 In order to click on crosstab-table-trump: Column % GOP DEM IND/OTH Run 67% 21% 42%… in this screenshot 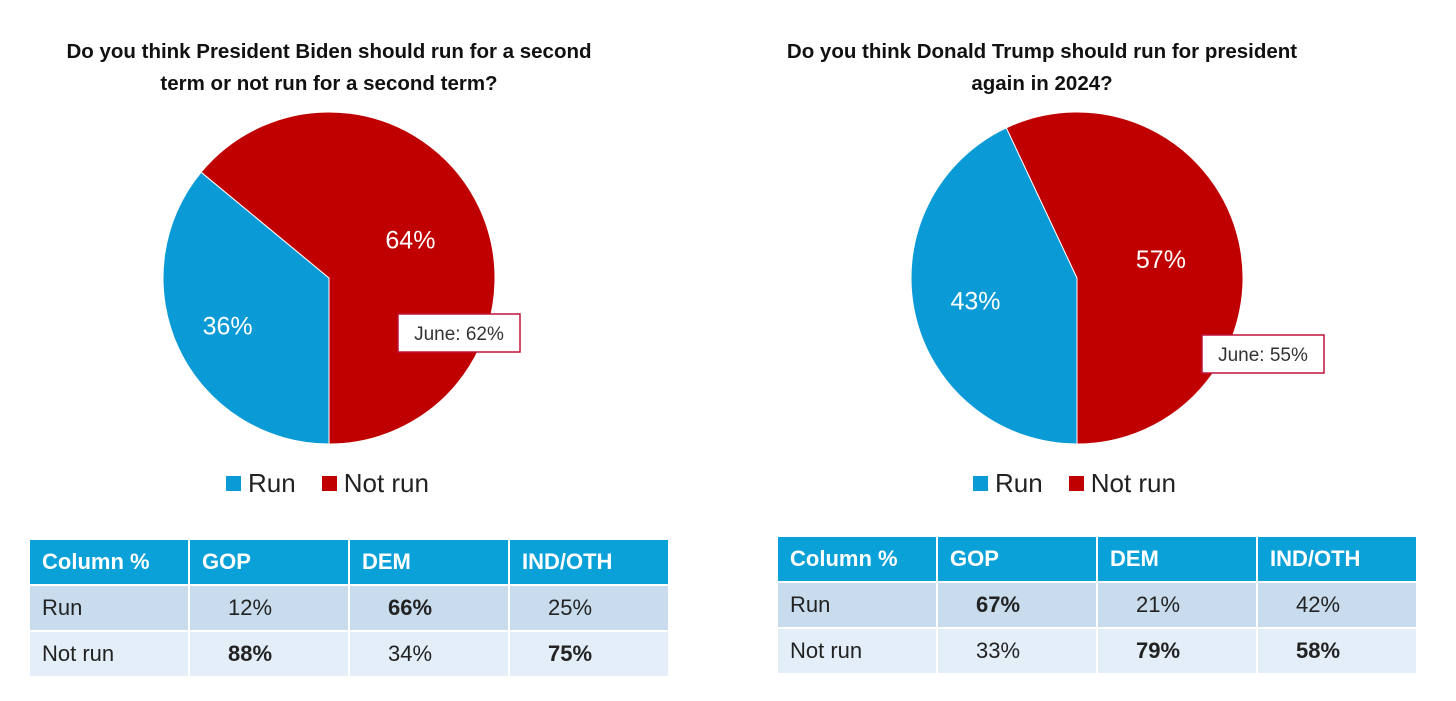, I will do `click(1098, 605)`.